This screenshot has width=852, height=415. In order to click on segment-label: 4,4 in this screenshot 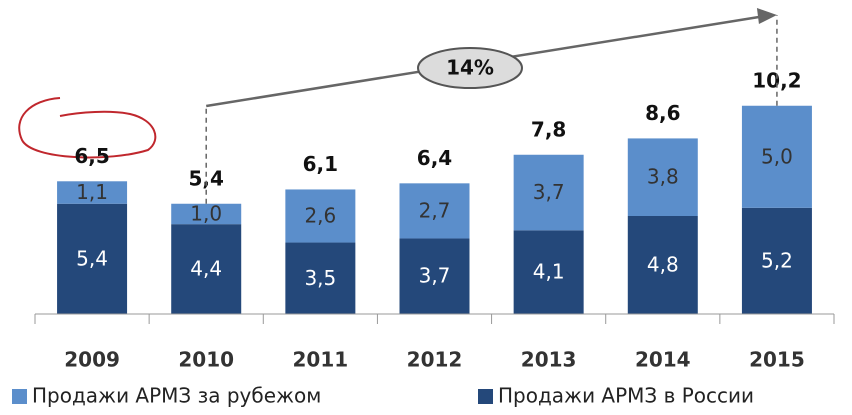, I will do `click(206, 269)`.